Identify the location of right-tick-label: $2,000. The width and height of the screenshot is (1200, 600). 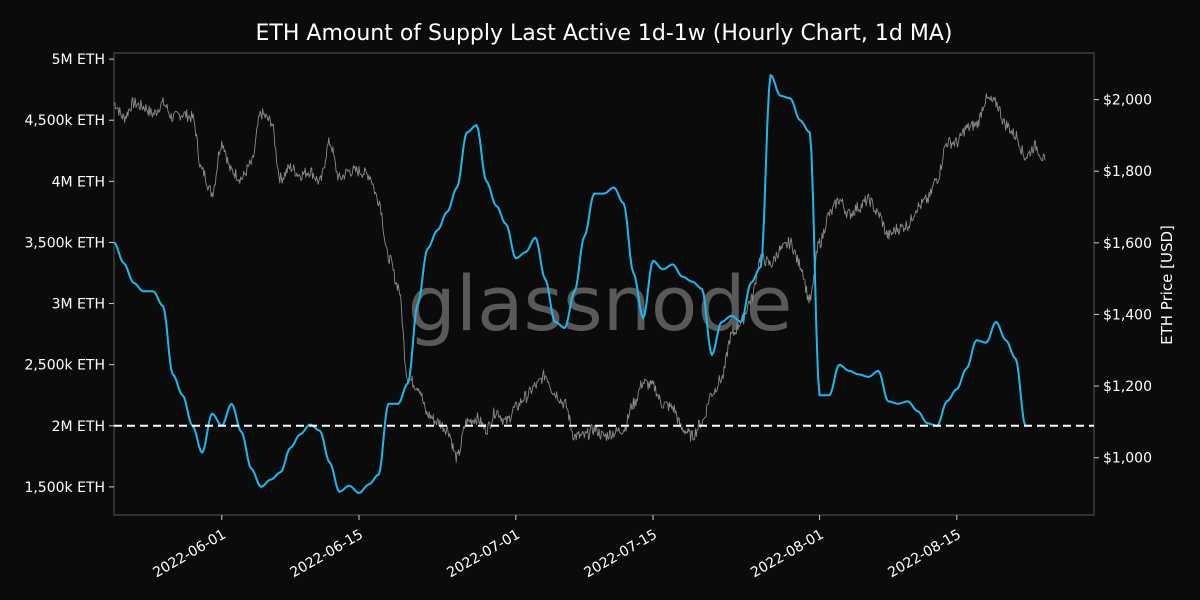
(1127, 101).